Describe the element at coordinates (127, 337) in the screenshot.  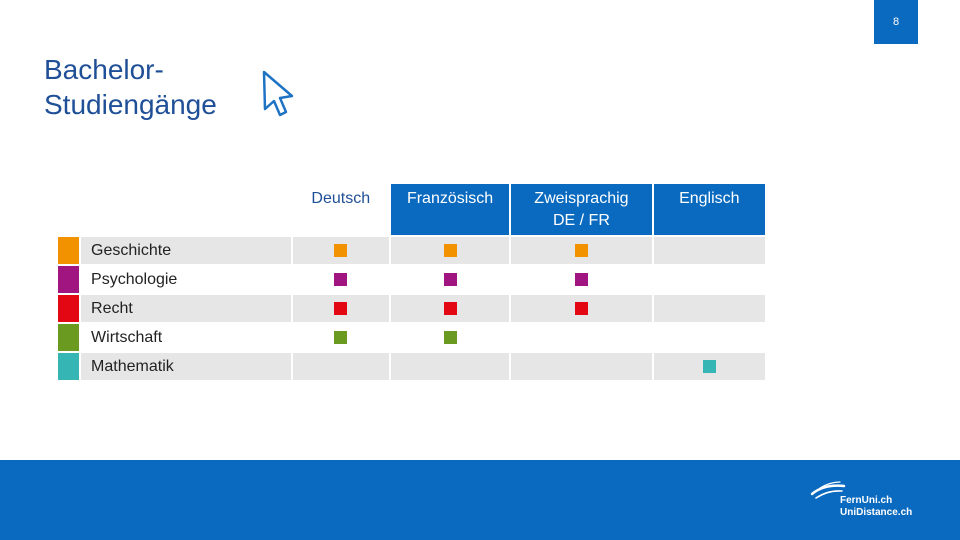
I see `subject-label: Wirtschaft` at that location.